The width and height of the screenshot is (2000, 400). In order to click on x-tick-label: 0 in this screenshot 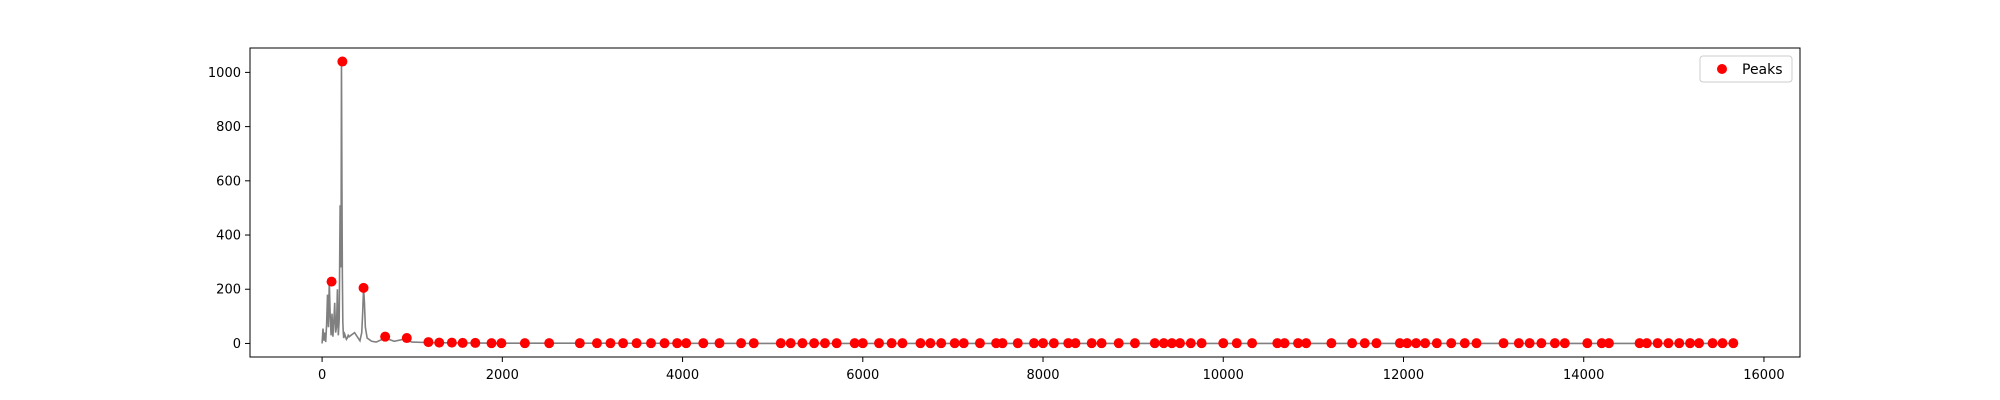, I will do `click(322, 375)`.